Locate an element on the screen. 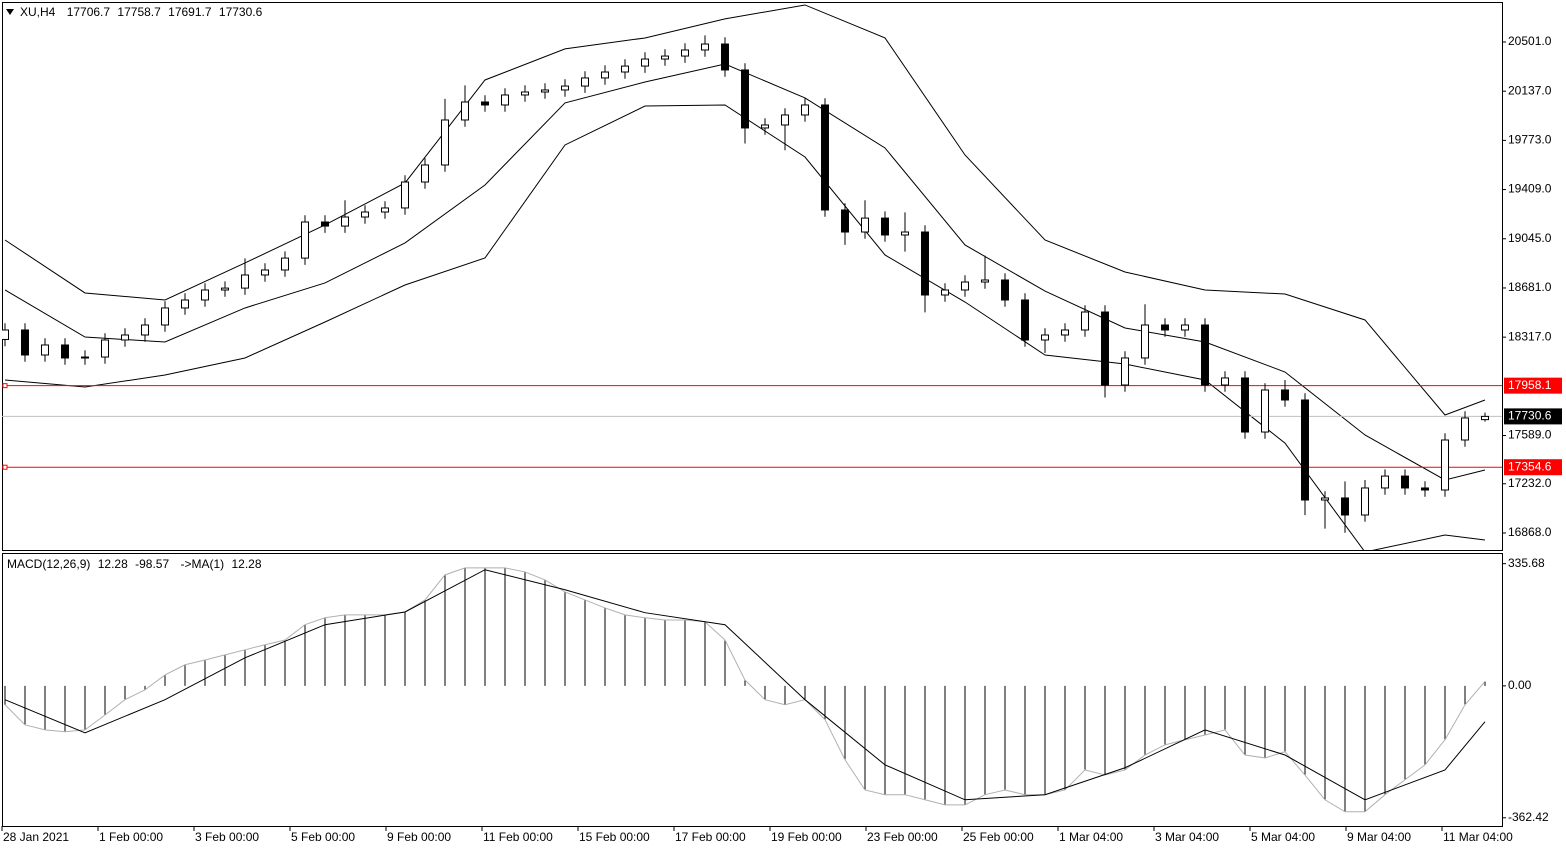  y-tick-label: 20501.0 is located at coordinates (1530, 41).